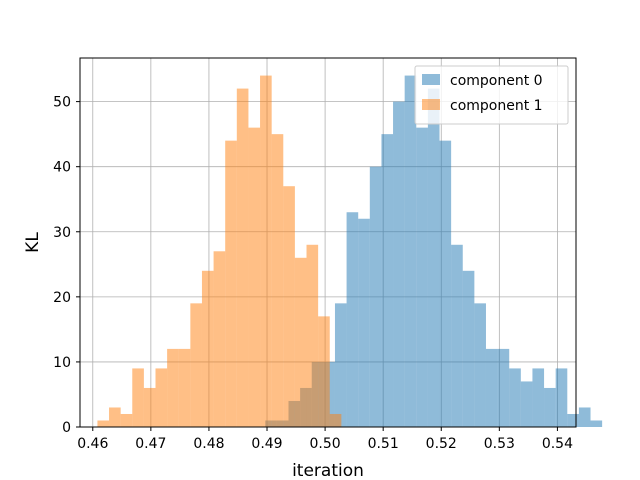  I want to click on legend-box, so click(491, 95).